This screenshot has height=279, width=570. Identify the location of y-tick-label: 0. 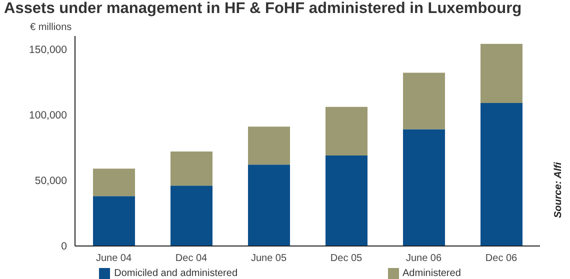
(64, 246).